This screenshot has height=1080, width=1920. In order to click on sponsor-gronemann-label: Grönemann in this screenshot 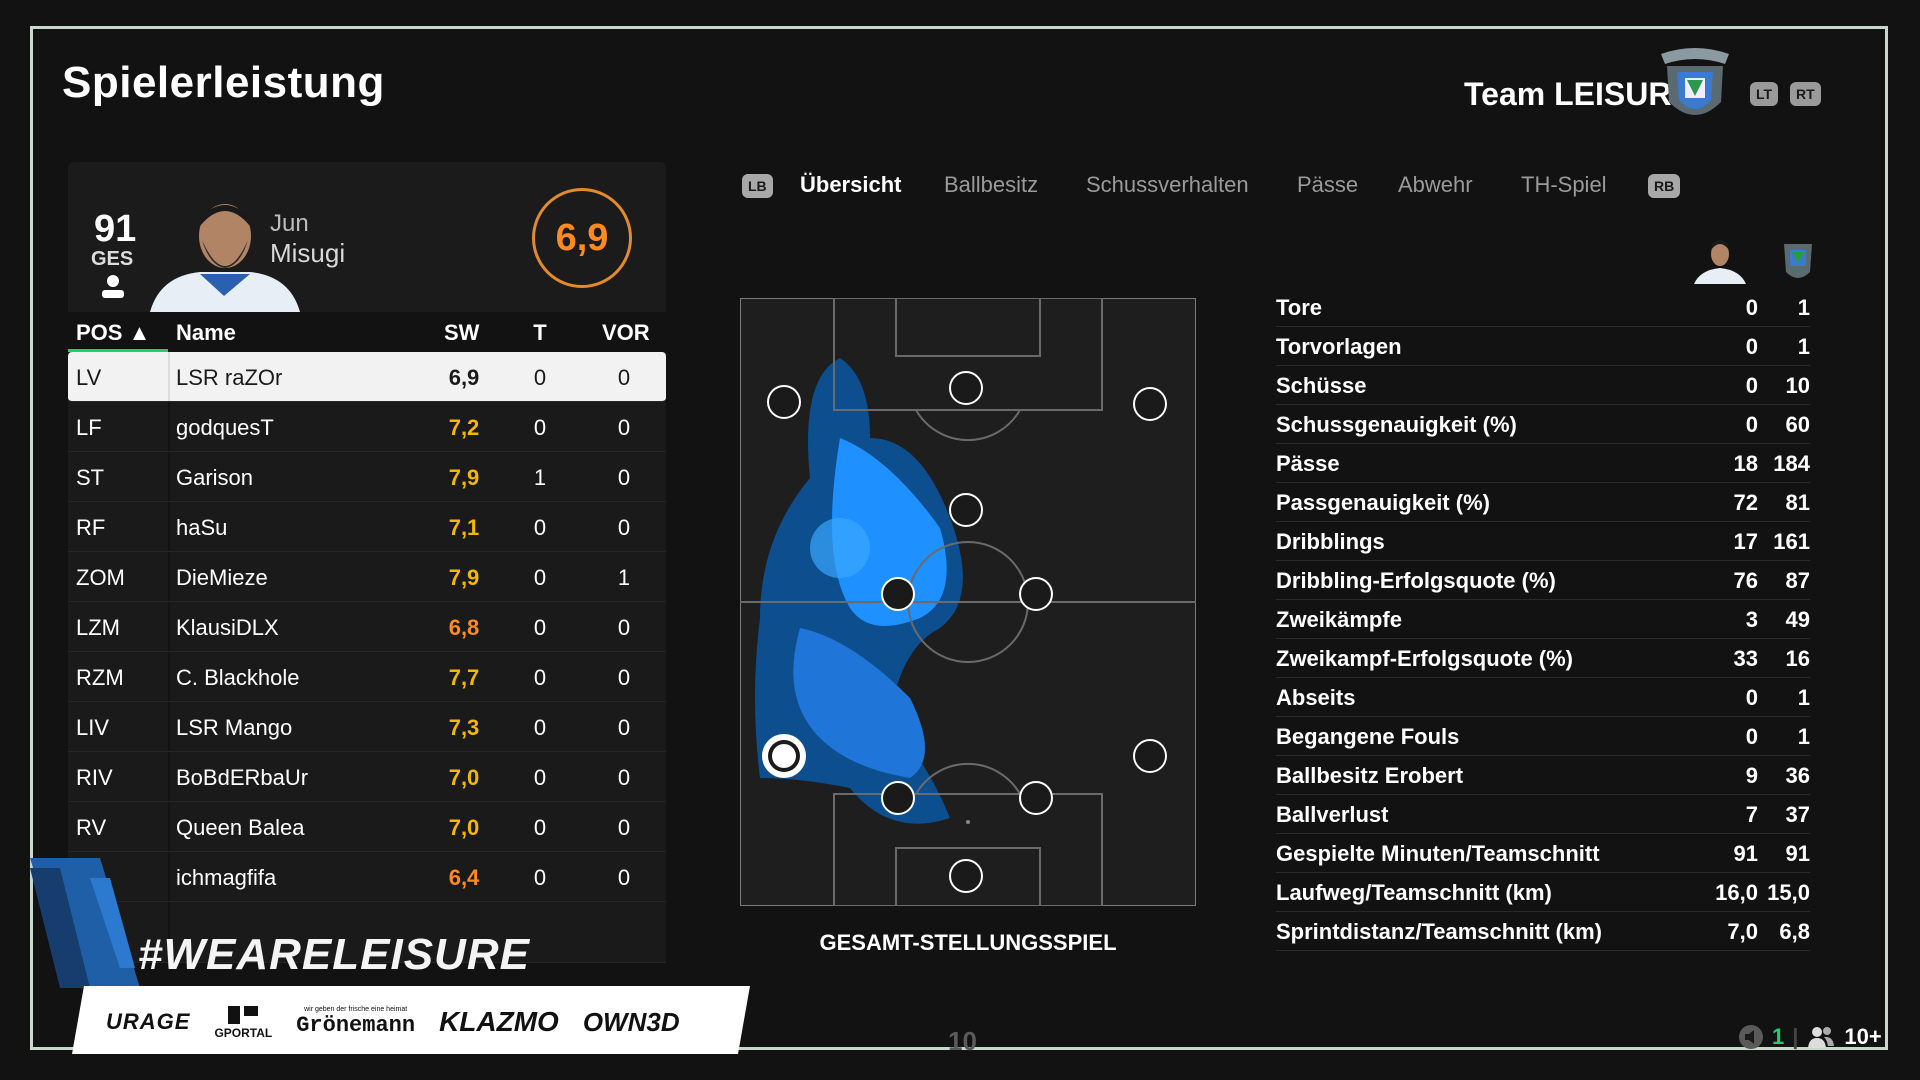, I will do `click(356, 1025)`.